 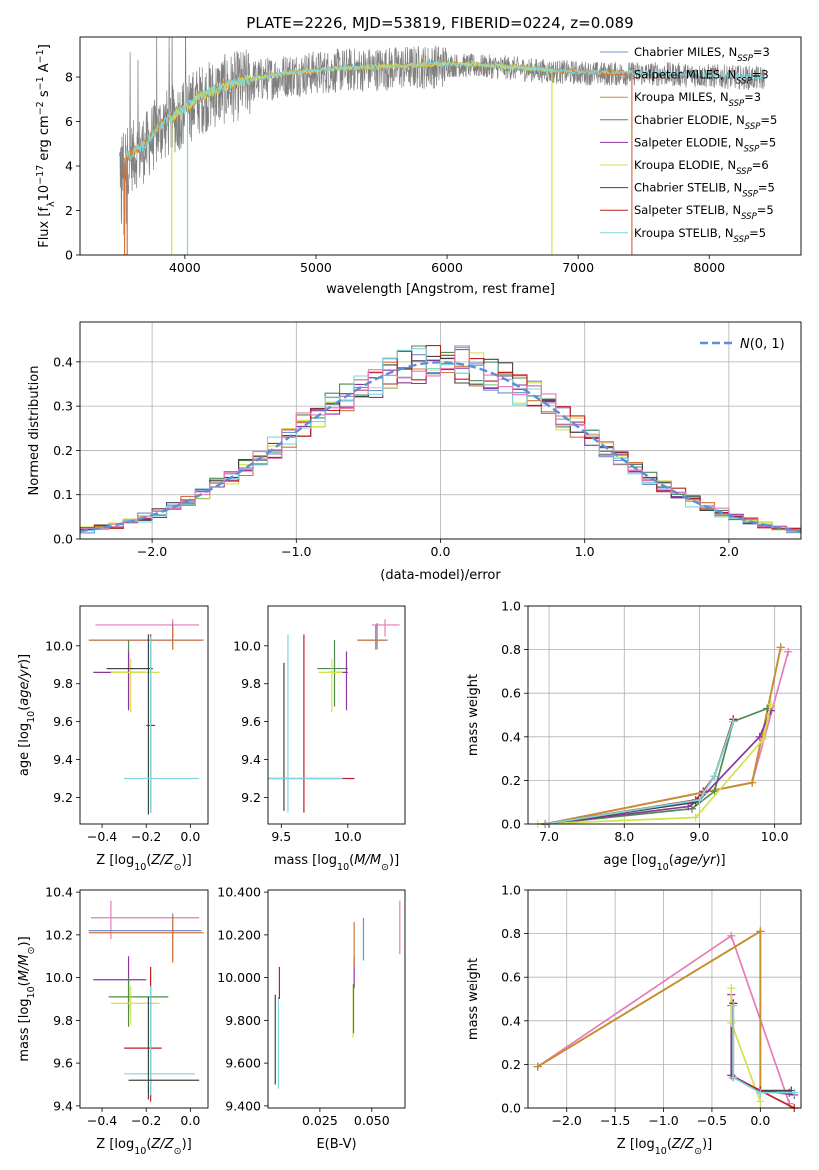 What do you see at coordinates (63, 1105) in the screenshot?
I see `y-tick-label: 9.4` at bounding box center [63, 1105].